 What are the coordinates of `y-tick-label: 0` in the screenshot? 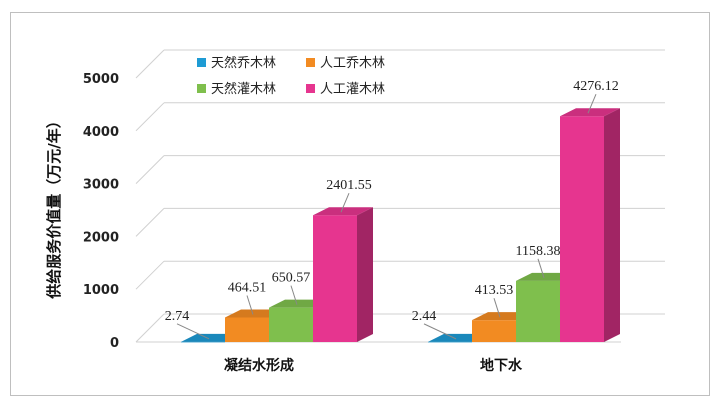 It's located at (114, 343).